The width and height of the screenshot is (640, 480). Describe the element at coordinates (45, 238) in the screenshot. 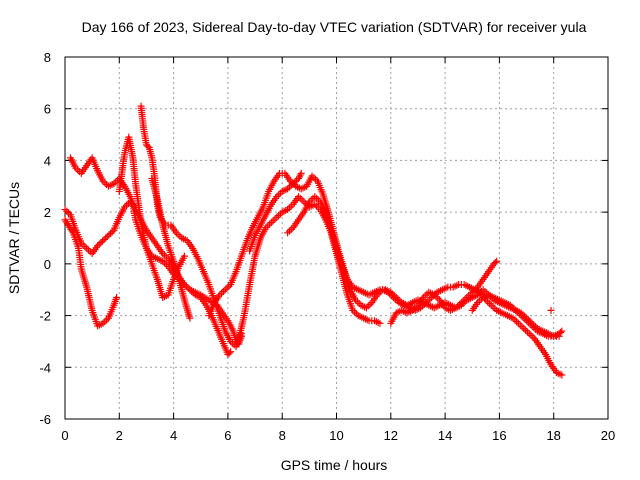

I see `y-axis-tick-labels: -6 -4 -2 0 2 4 6 8` at that location.